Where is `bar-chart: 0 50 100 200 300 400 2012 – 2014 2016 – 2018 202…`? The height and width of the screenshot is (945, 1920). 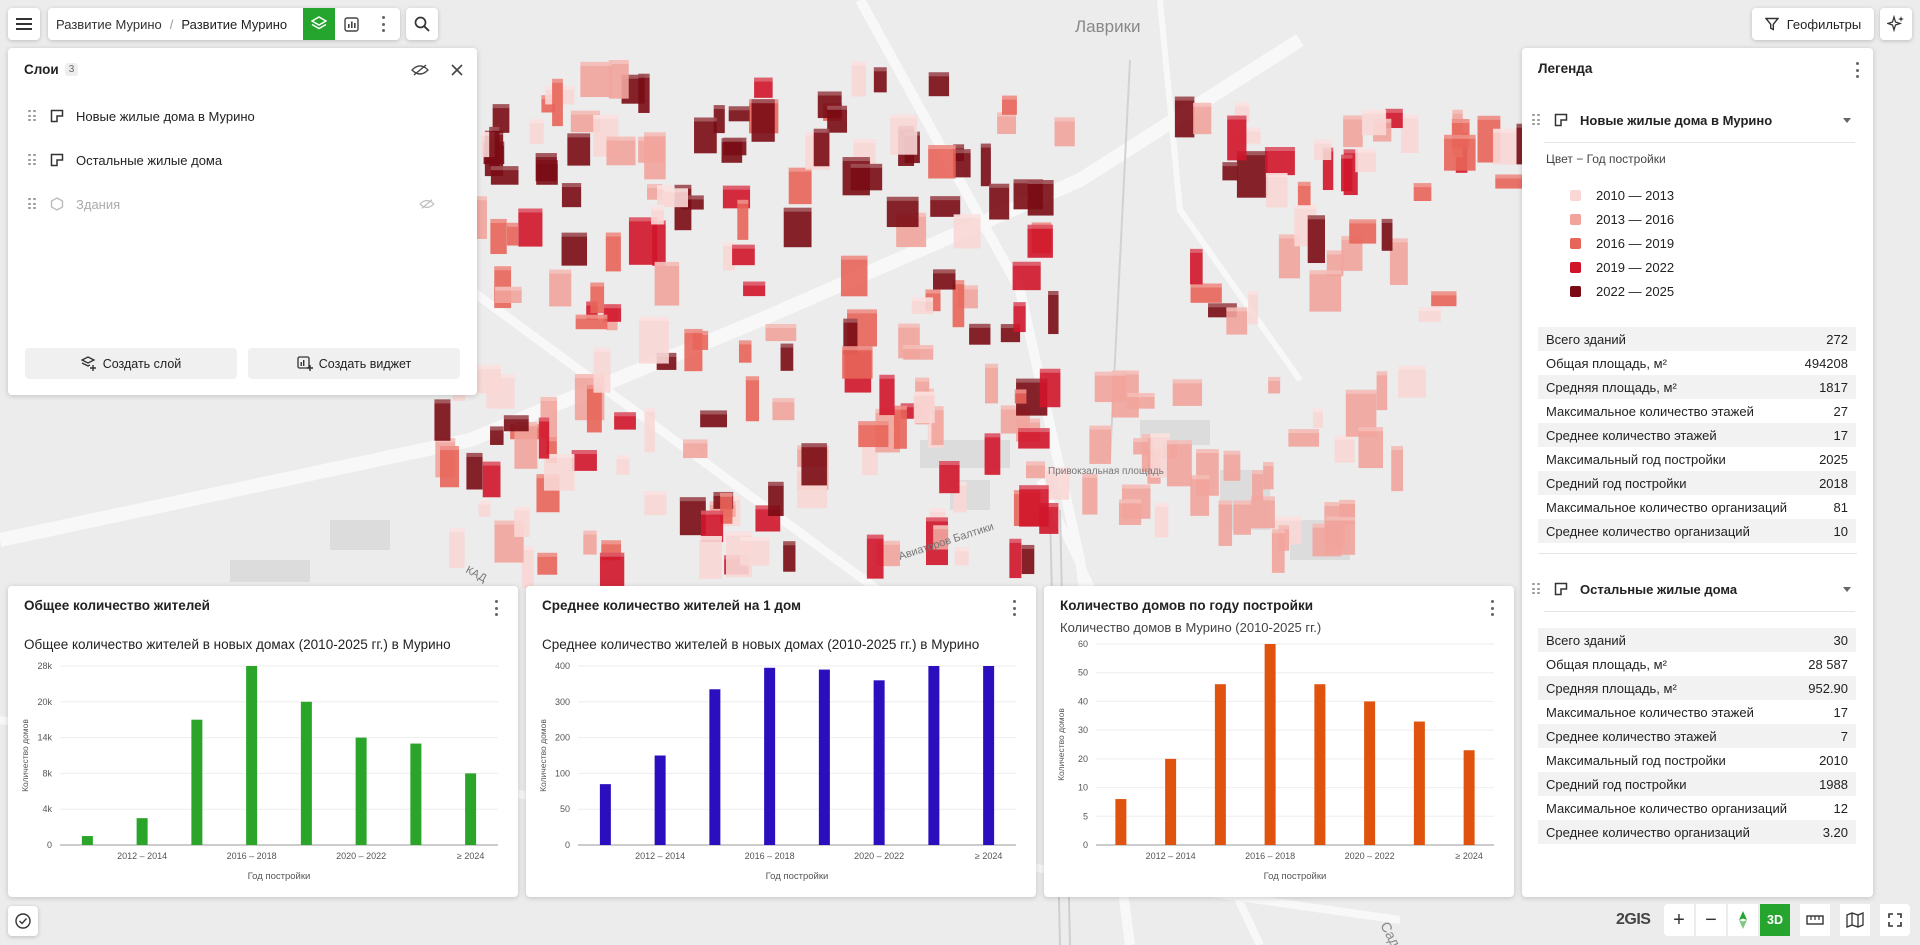
bar-chart: 0 50 100 200 300 400 2012 – 2014 2016 – 2018 202… is located at coordinates (777, 771).